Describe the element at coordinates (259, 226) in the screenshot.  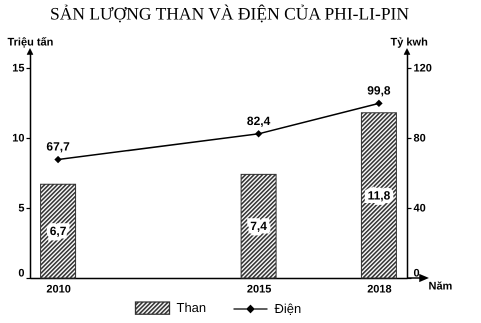
I see `data-label: 7,4` at that location.